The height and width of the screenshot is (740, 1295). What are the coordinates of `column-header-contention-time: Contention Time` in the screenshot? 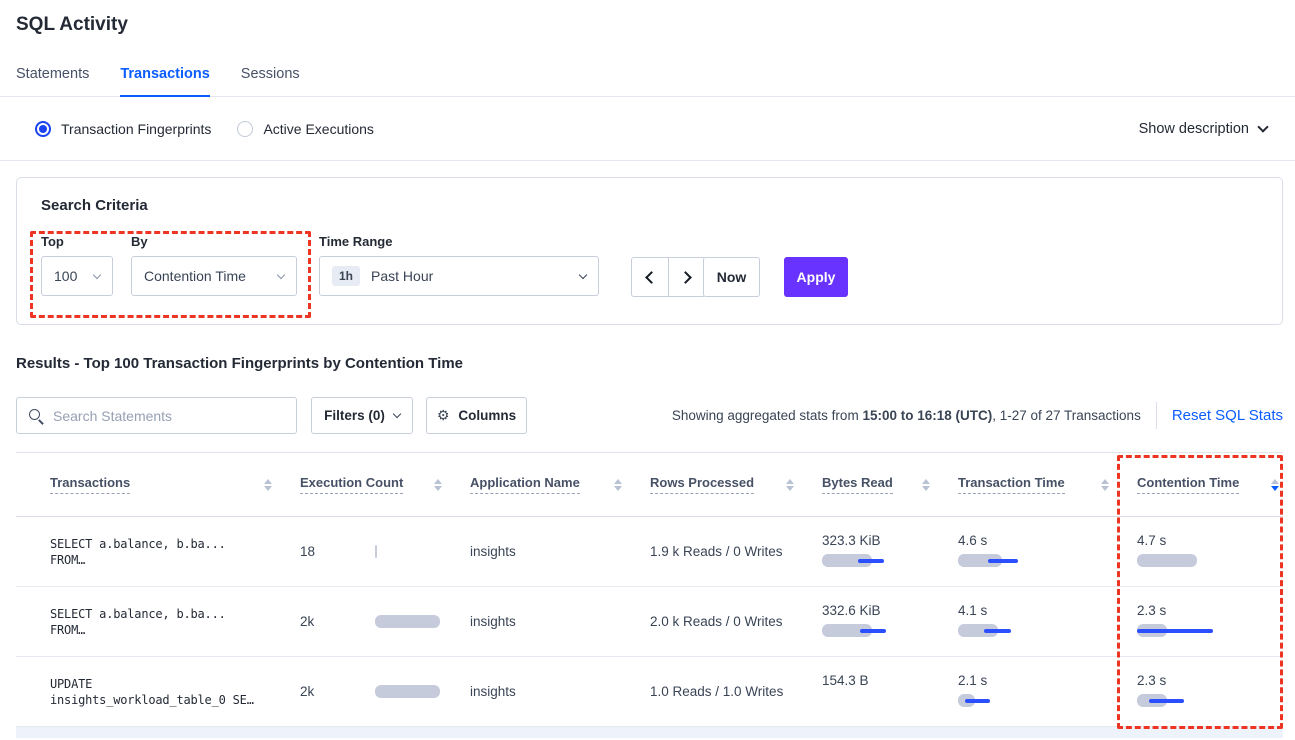 It's located at (1210, 484).